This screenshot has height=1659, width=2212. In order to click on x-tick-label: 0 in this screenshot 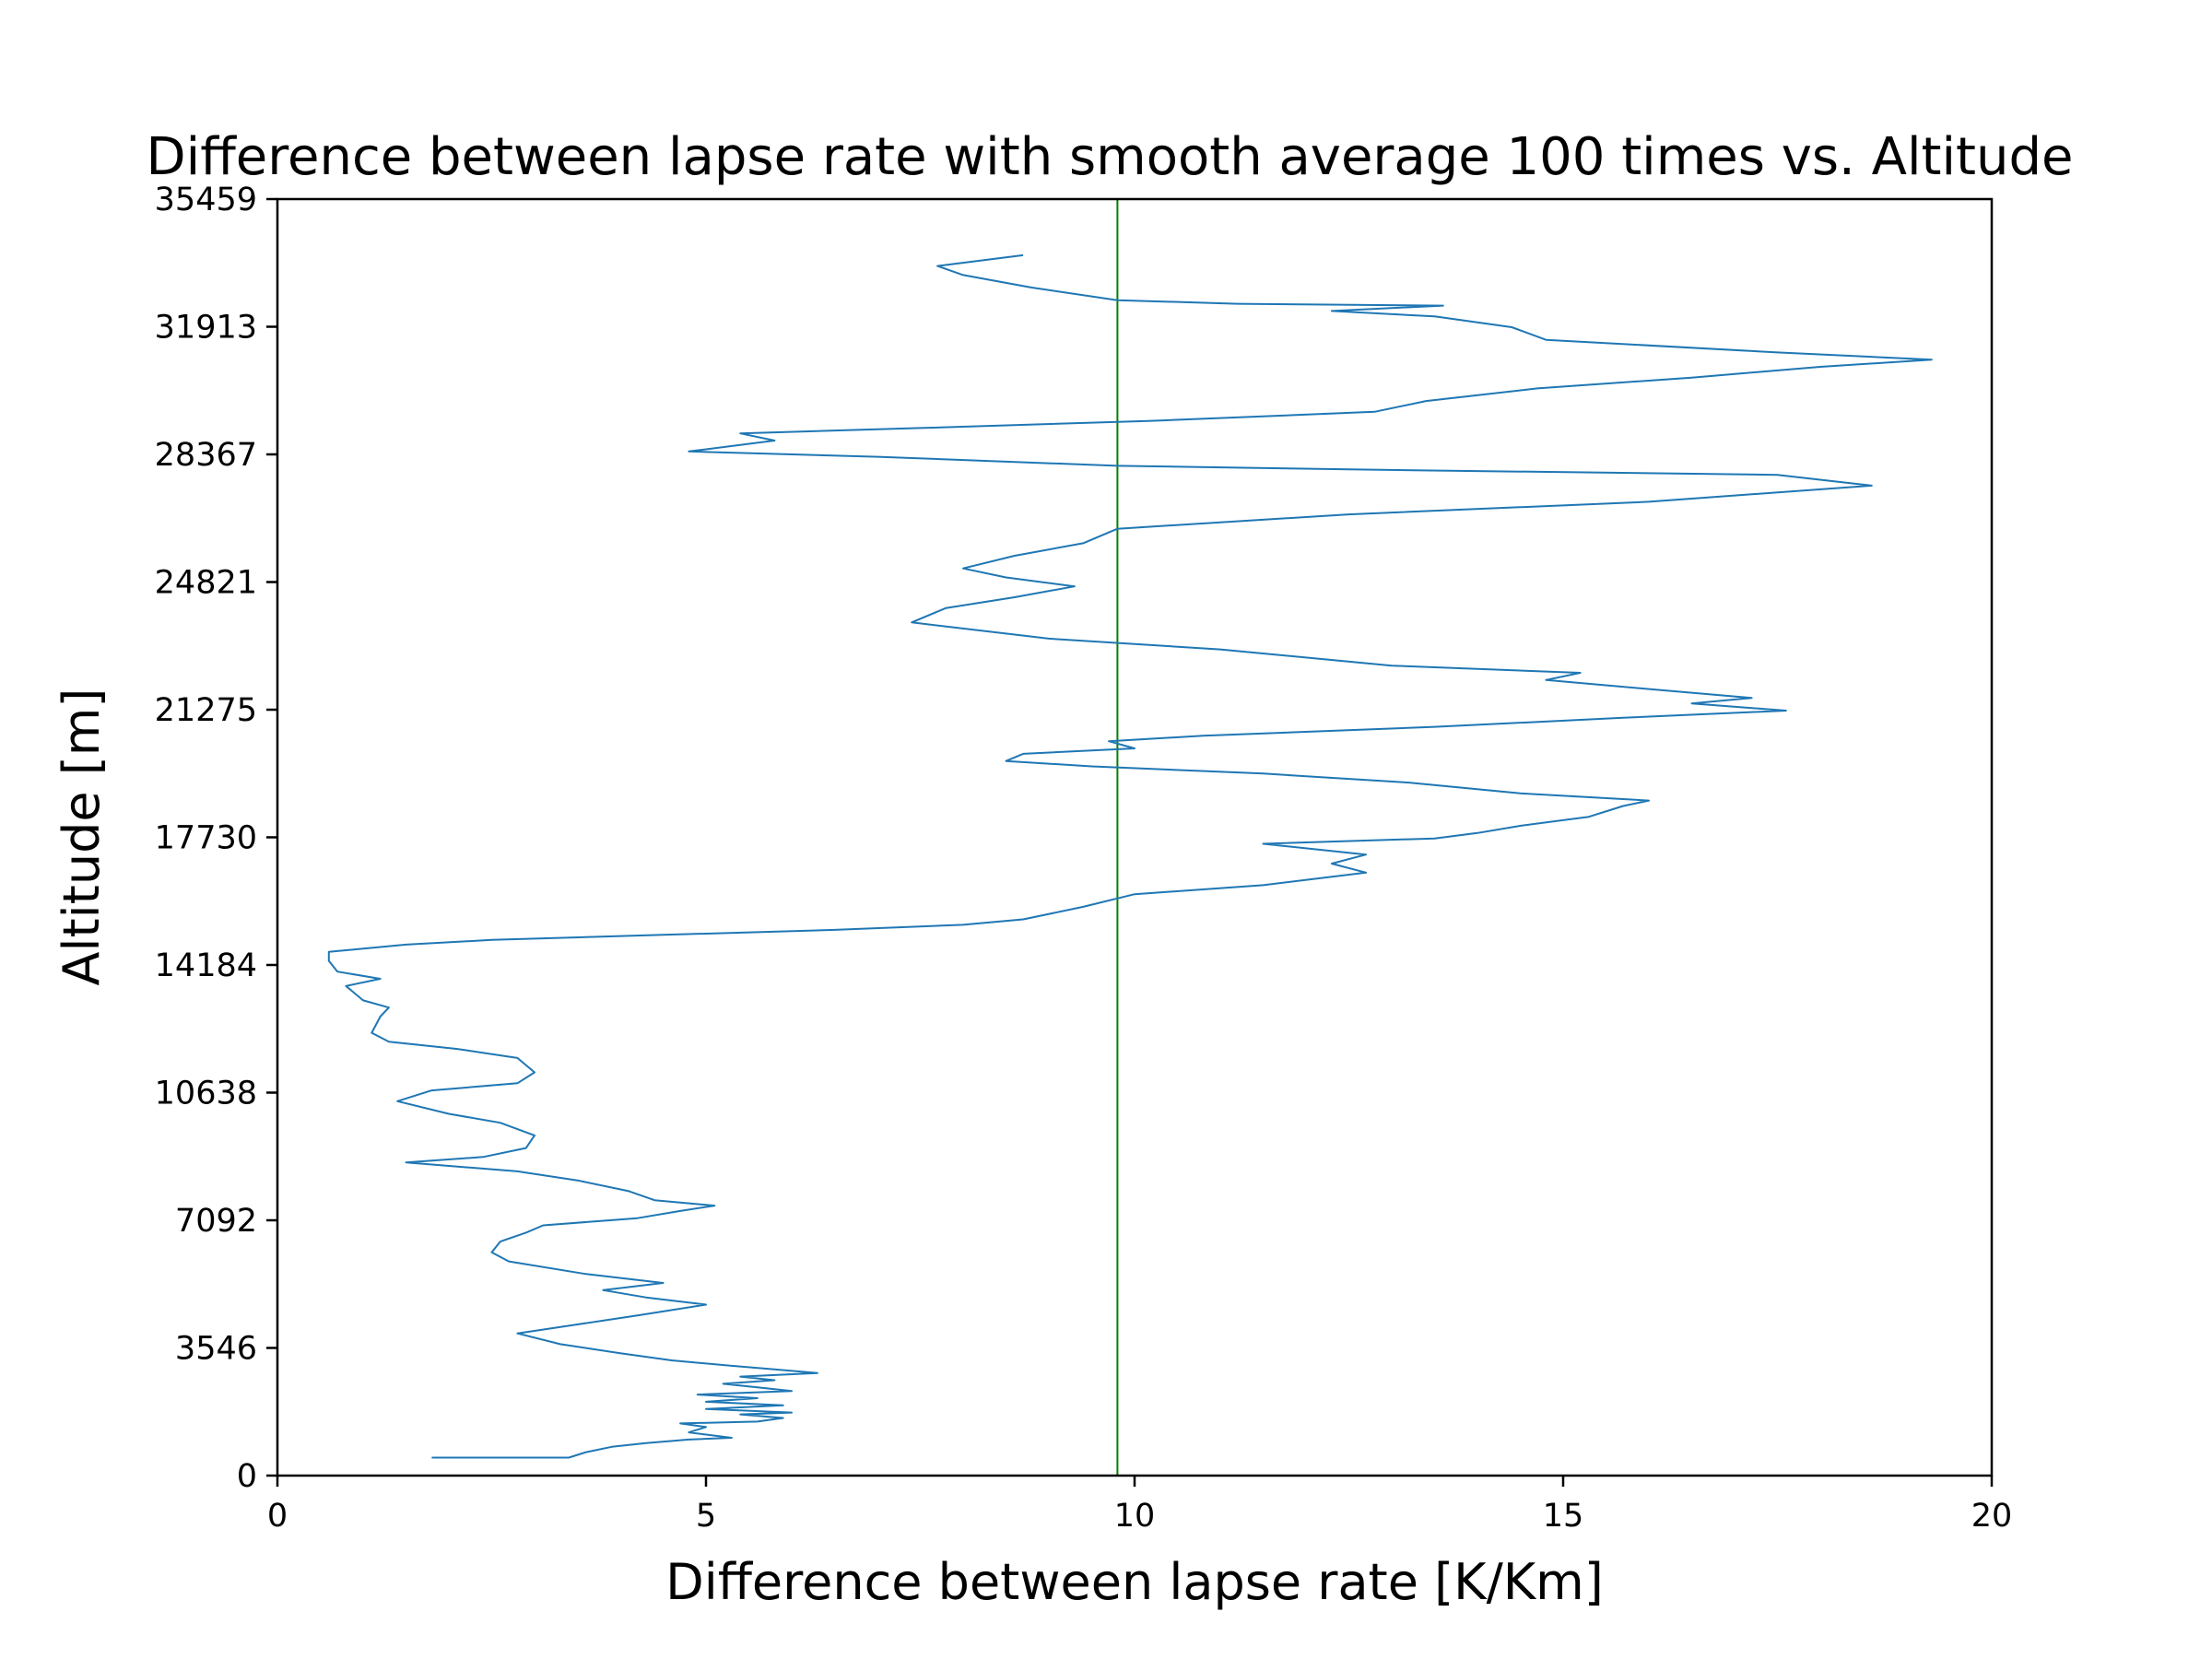, I will do `click(277, 1516)`.